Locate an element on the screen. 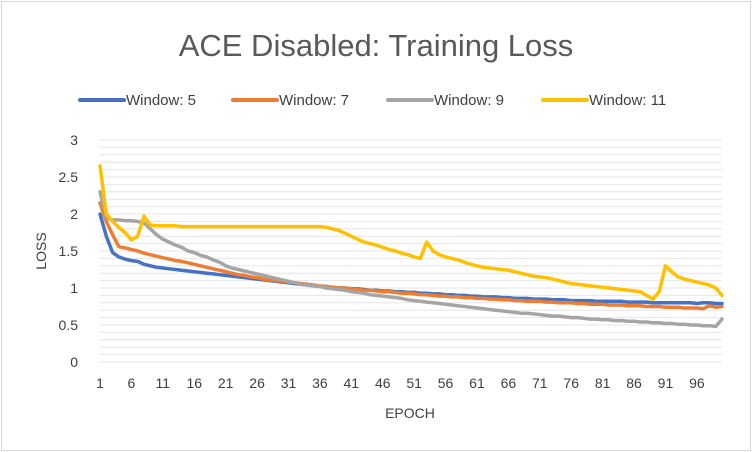  x-tick-label: 81 is located at coordinates (603, 383).